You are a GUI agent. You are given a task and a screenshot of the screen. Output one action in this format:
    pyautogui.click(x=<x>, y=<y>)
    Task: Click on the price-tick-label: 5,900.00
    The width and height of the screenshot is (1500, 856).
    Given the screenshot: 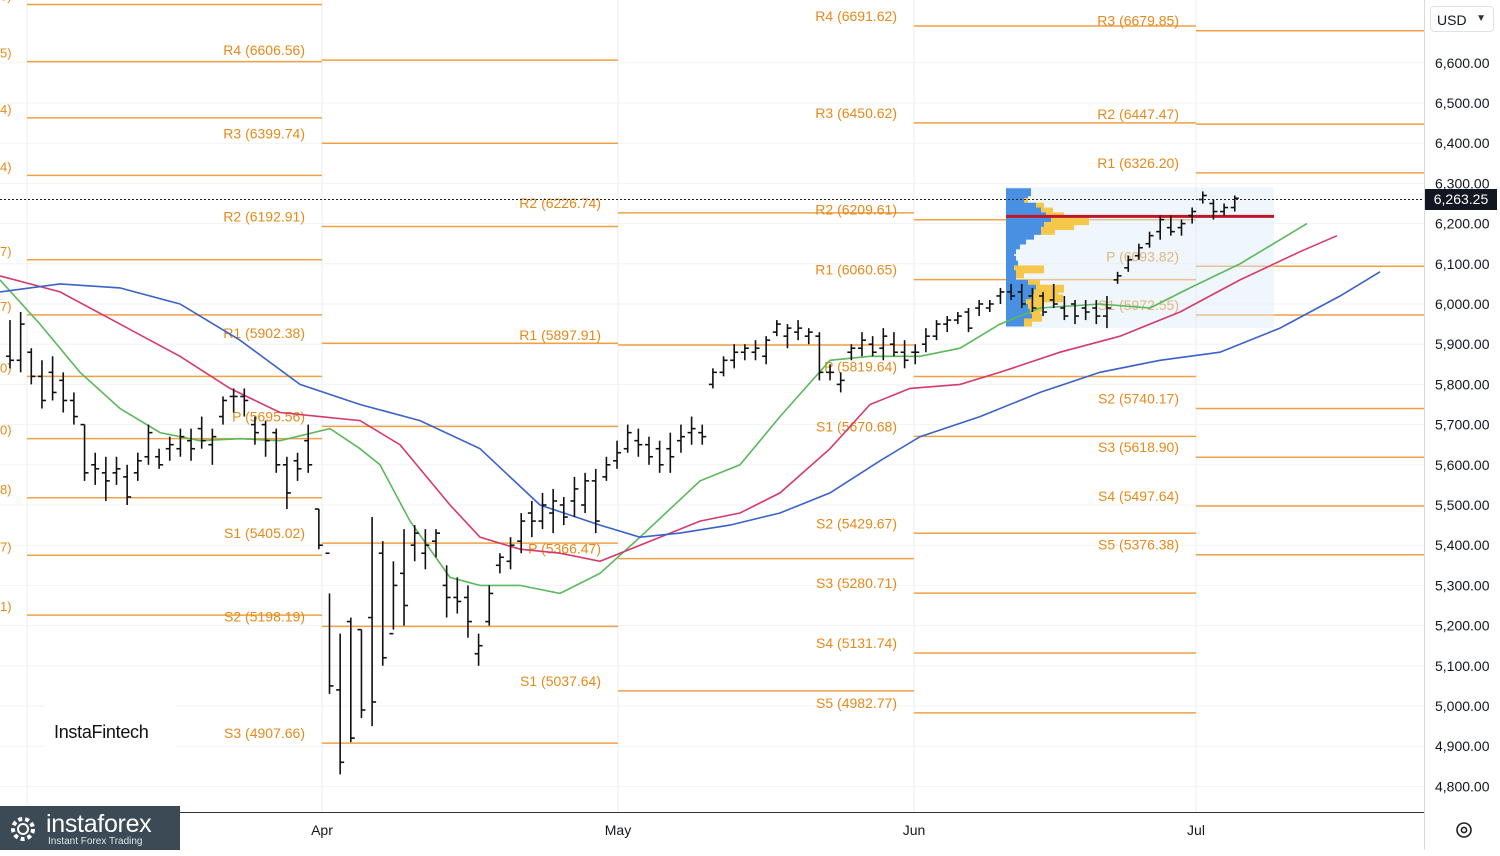 What is the action you would take?
    pyautogui.click(x=1462, y=344)
    